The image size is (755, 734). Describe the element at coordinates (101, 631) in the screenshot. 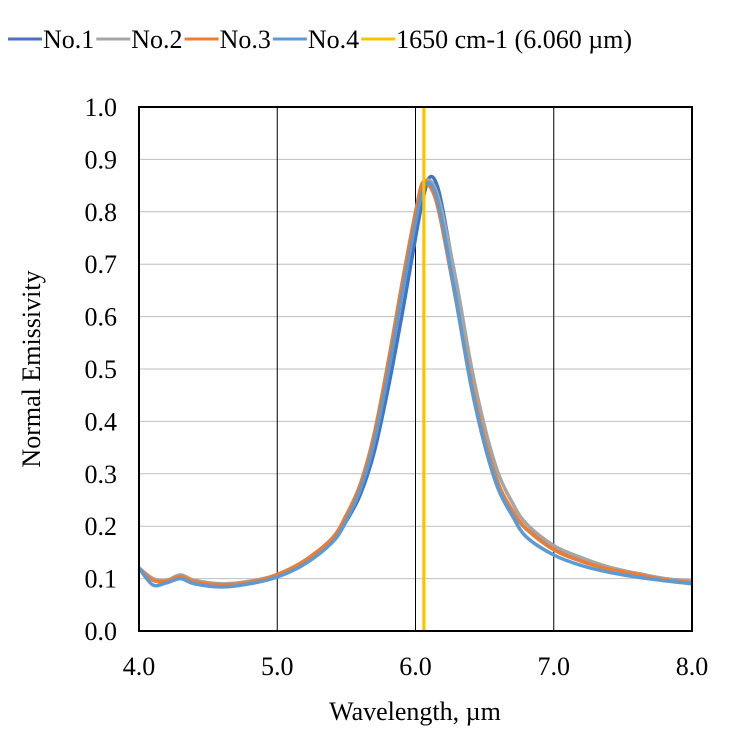

I see `y-tick-label: 0.0` at that location.